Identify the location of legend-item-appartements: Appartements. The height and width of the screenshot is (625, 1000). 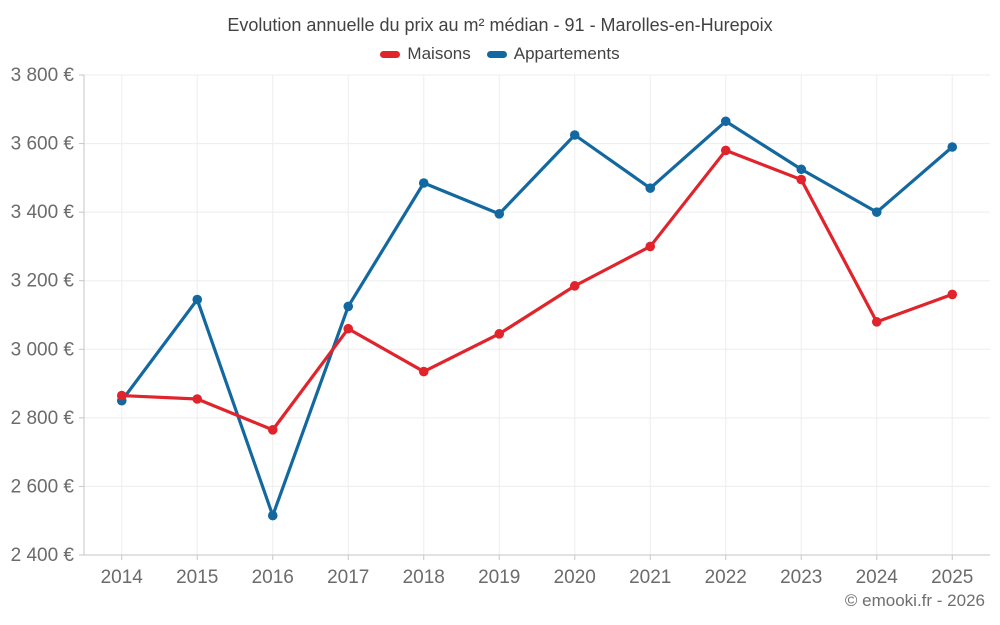
(553, 54).